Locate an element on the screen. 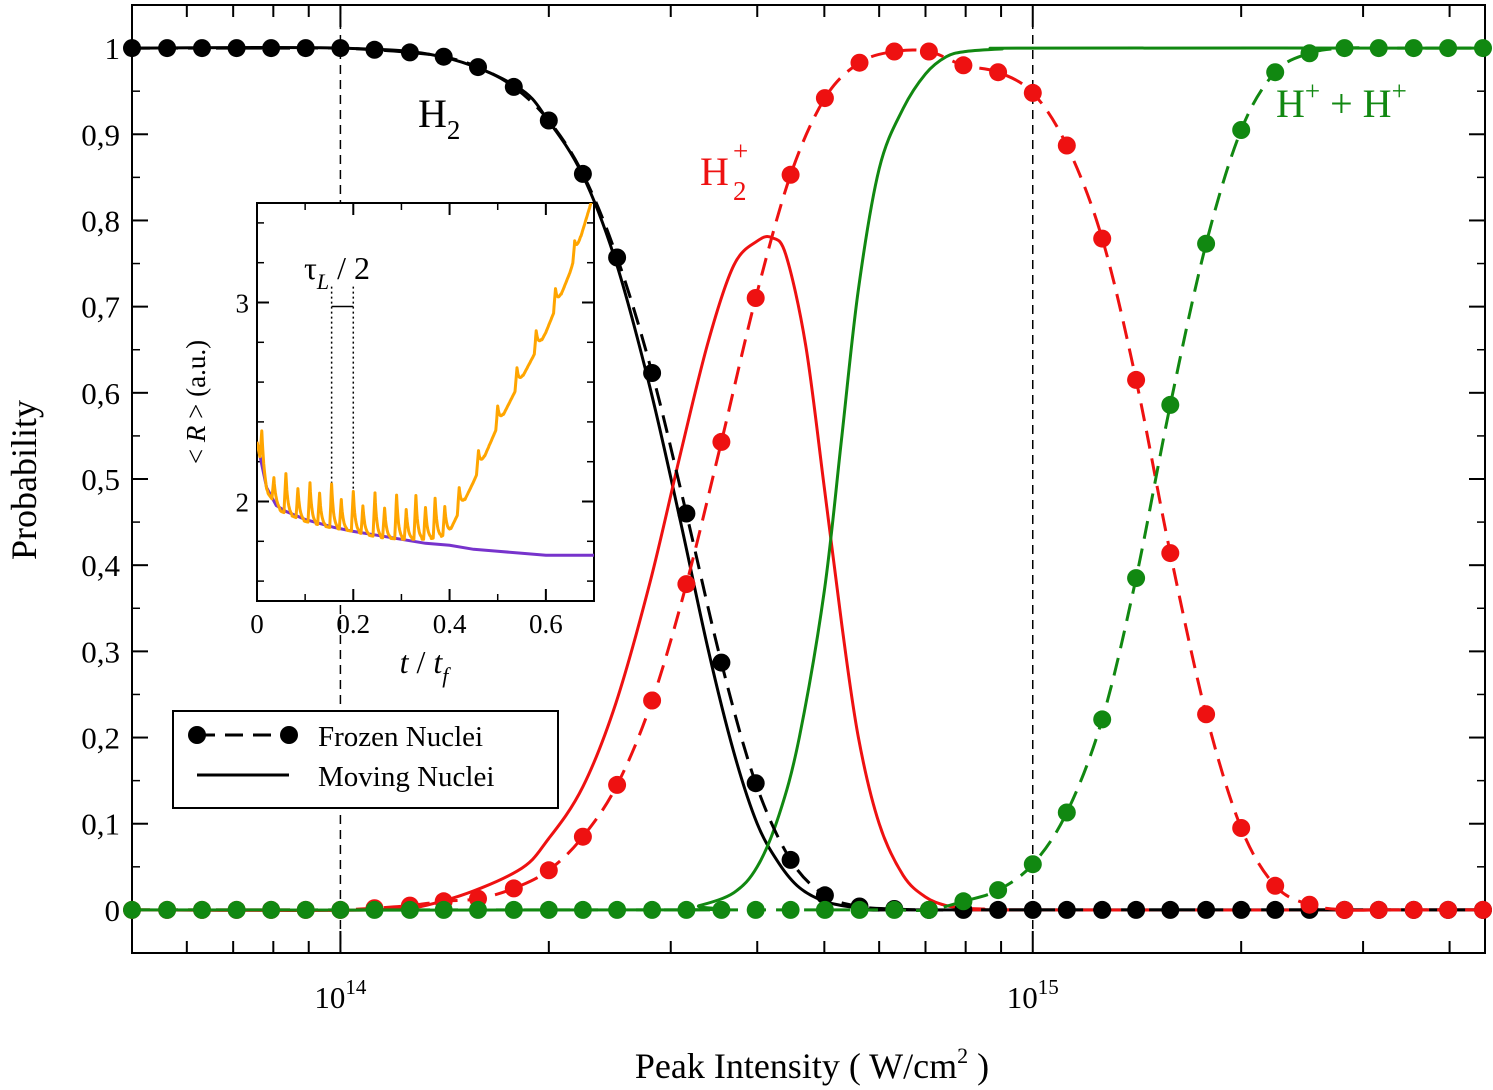 Image resolution: width=1493 pixels, height=1090 pixels. y-tick-label: 0,3 is located at coordinates (100, 651).